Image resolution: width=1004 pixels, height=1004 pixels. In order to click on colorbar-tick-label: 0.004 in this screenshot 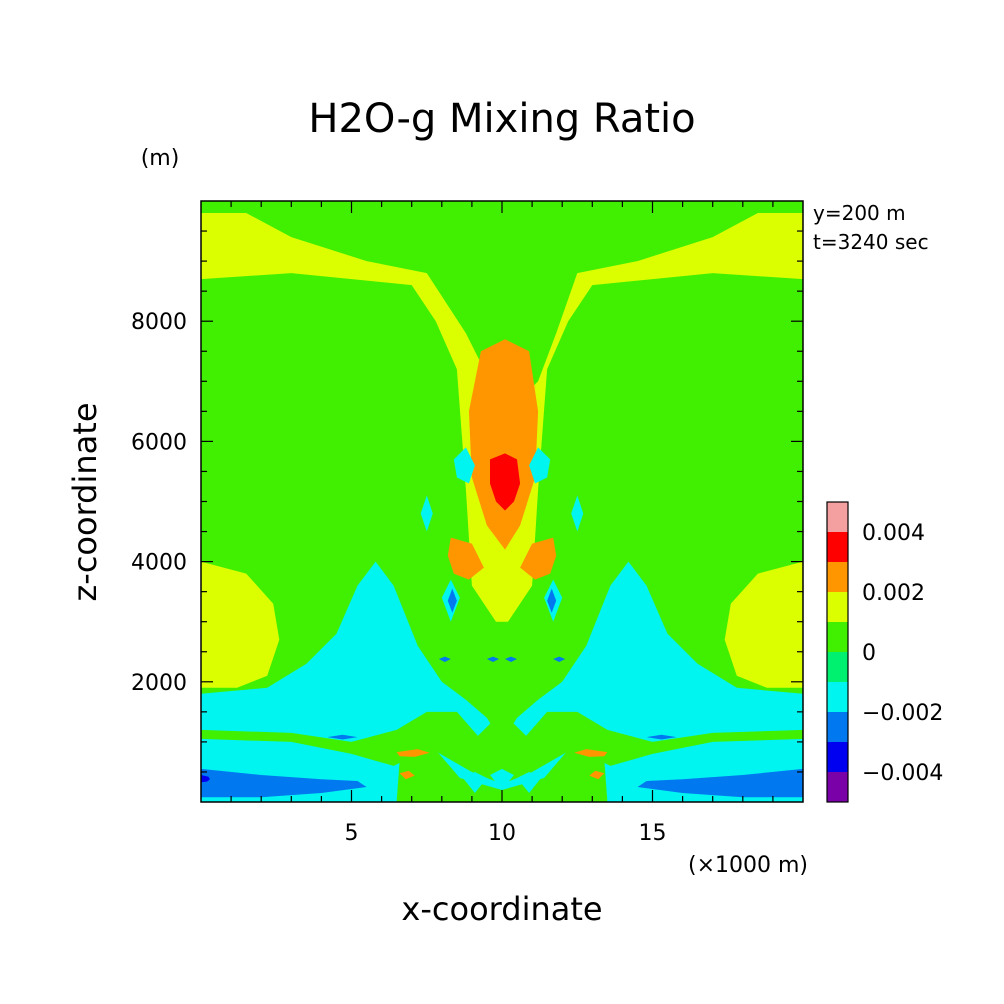, I will do `click(893, 533)`.